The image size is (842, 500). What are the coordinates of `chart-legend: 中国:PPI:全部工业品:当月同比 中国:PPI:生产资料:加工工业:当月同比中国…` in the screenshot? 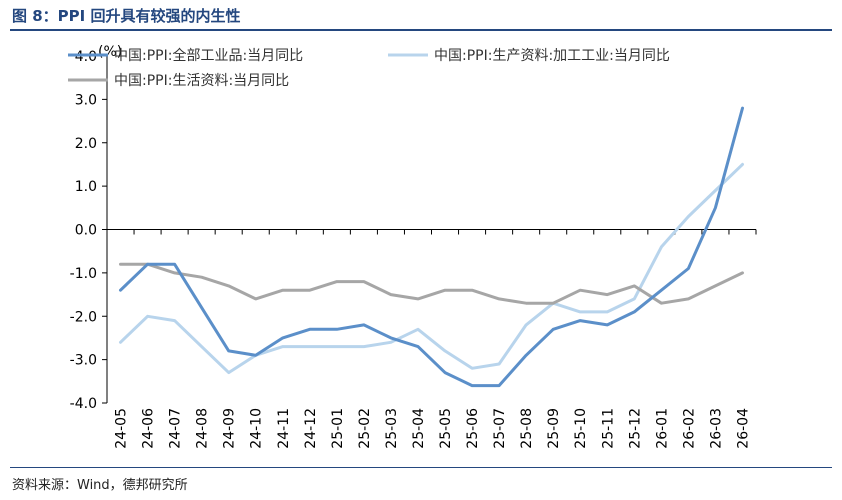 It's located at (369, 68).